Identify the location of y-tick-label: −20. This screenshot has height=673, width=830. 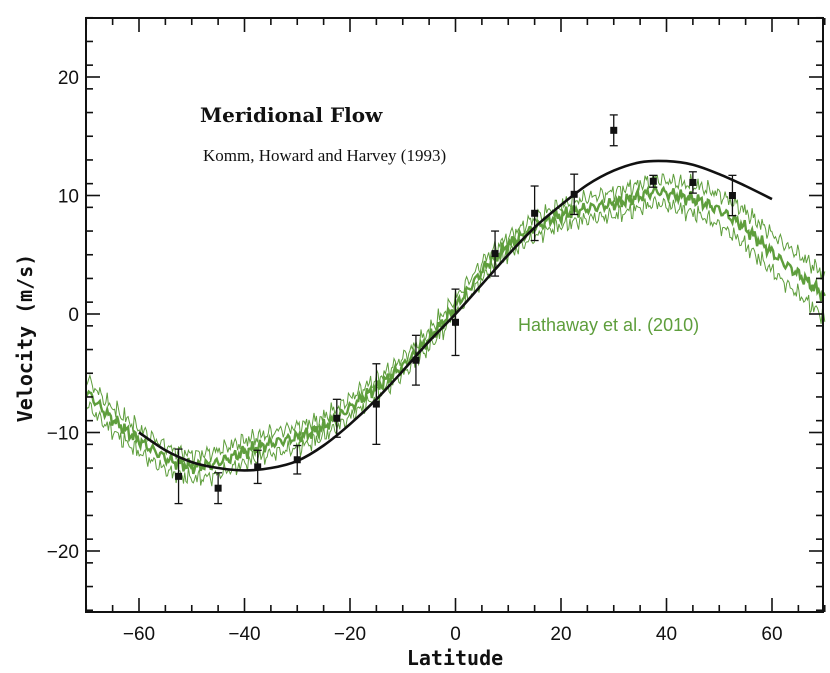
(63, 552).